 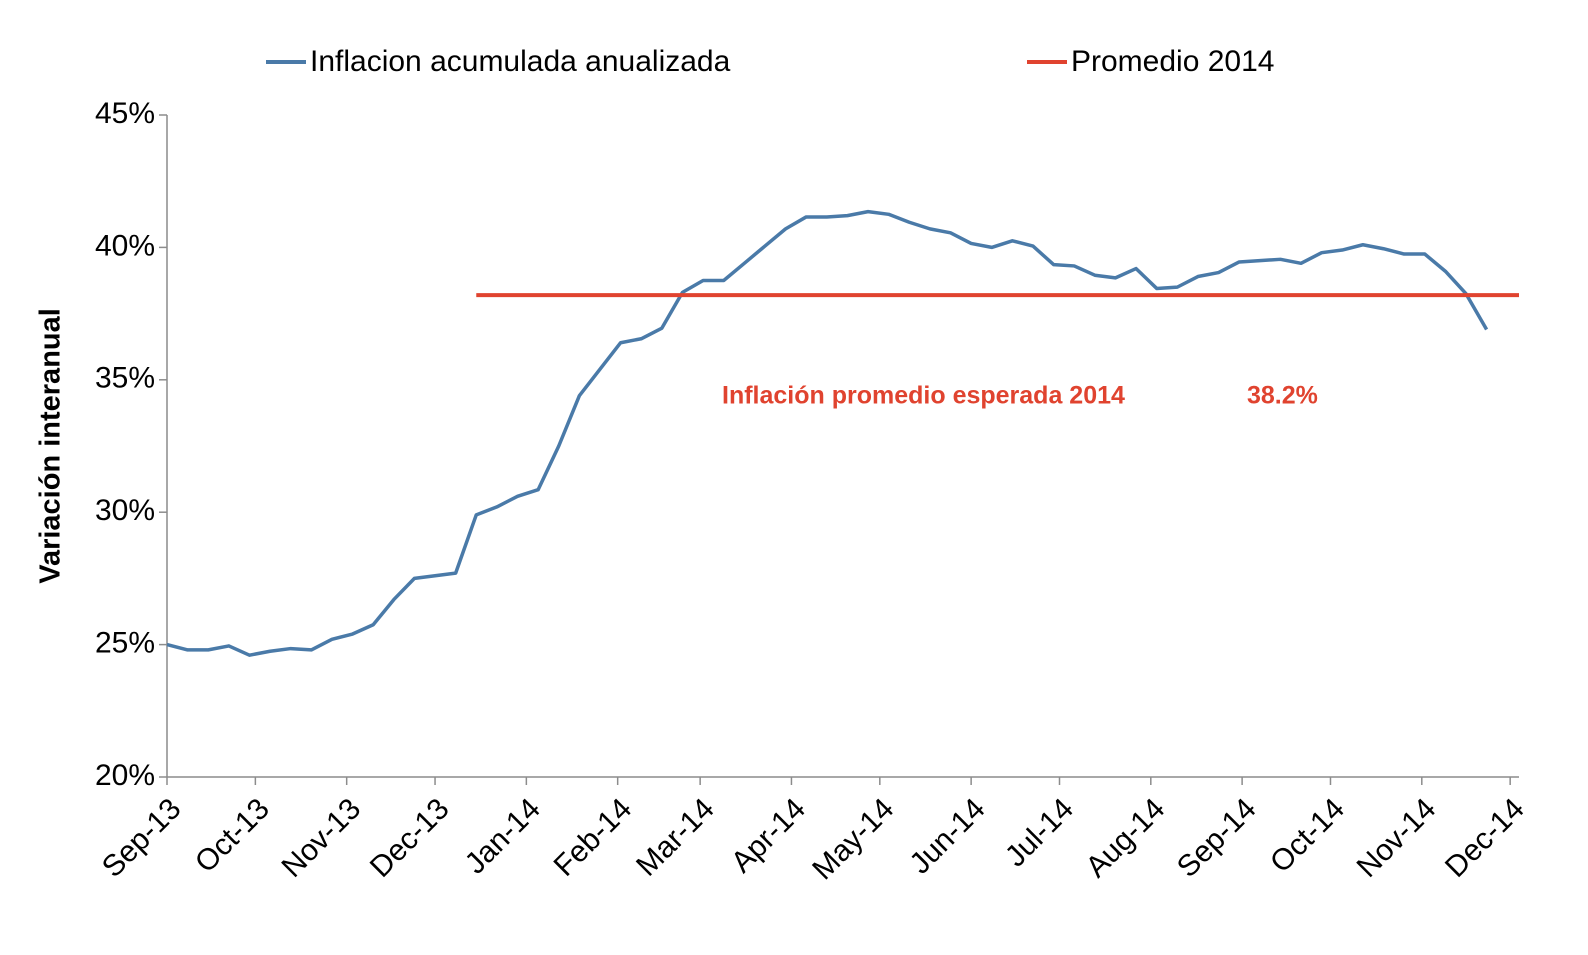 I want to click on x-tick-label: Jan-14, so click(x=503, y=836).